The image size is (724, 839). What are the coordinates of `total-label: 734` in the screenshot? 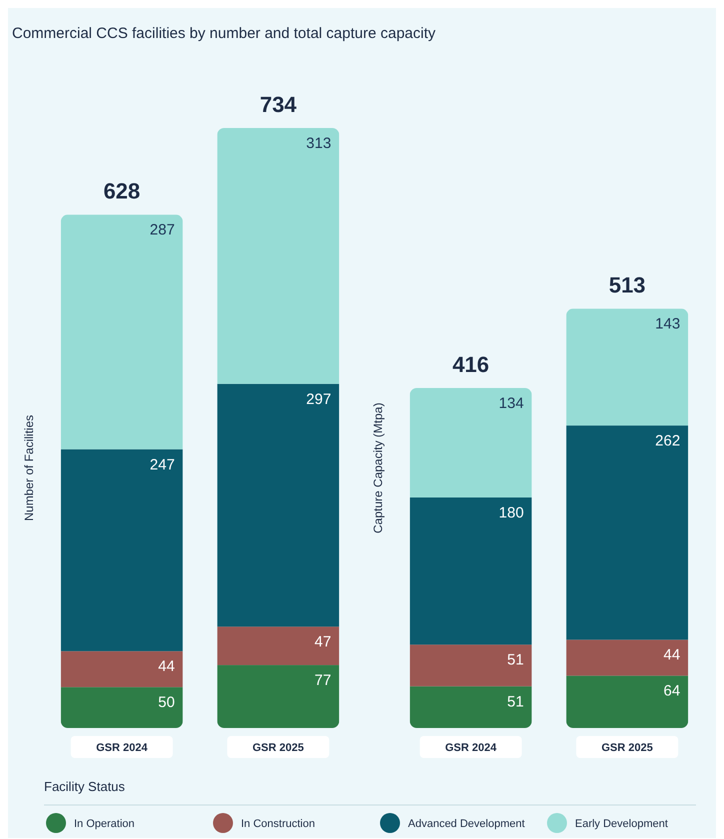 It's located at (279, 104).